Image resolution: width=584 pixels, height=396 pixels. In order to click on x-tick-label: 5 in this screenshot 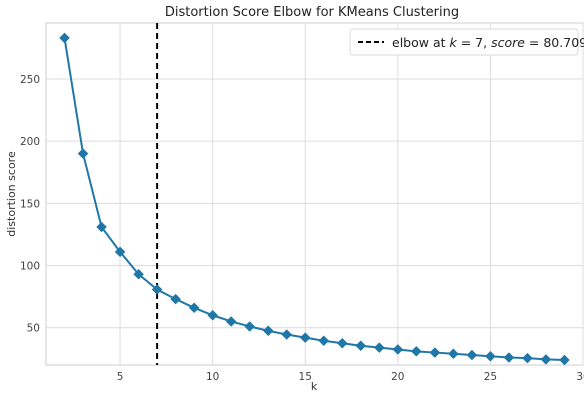, I will do `click(120, 377)`.